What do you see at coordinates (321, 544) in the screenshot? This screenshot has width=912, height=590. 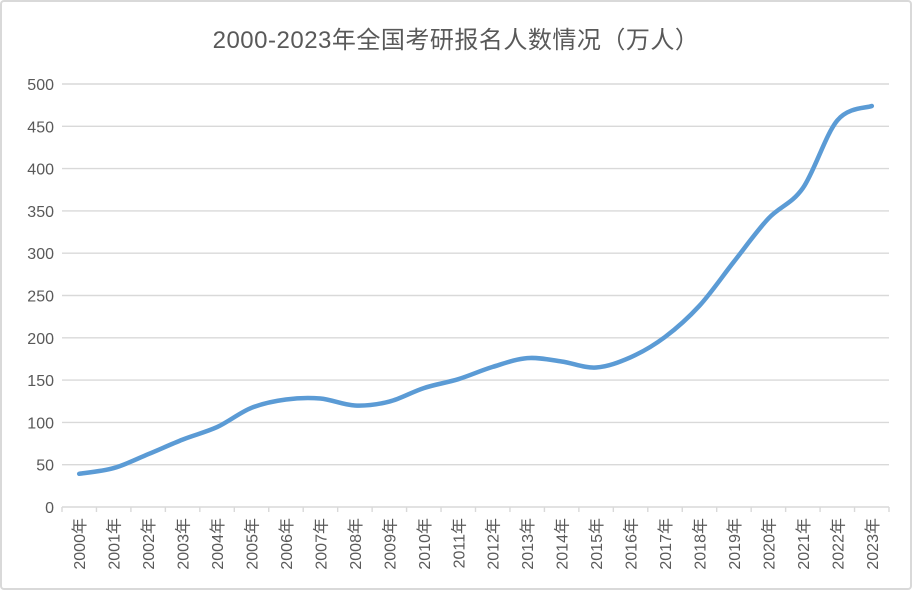 I see `x-axis-tick-label: 2007年` at bounding box center [321, 544].